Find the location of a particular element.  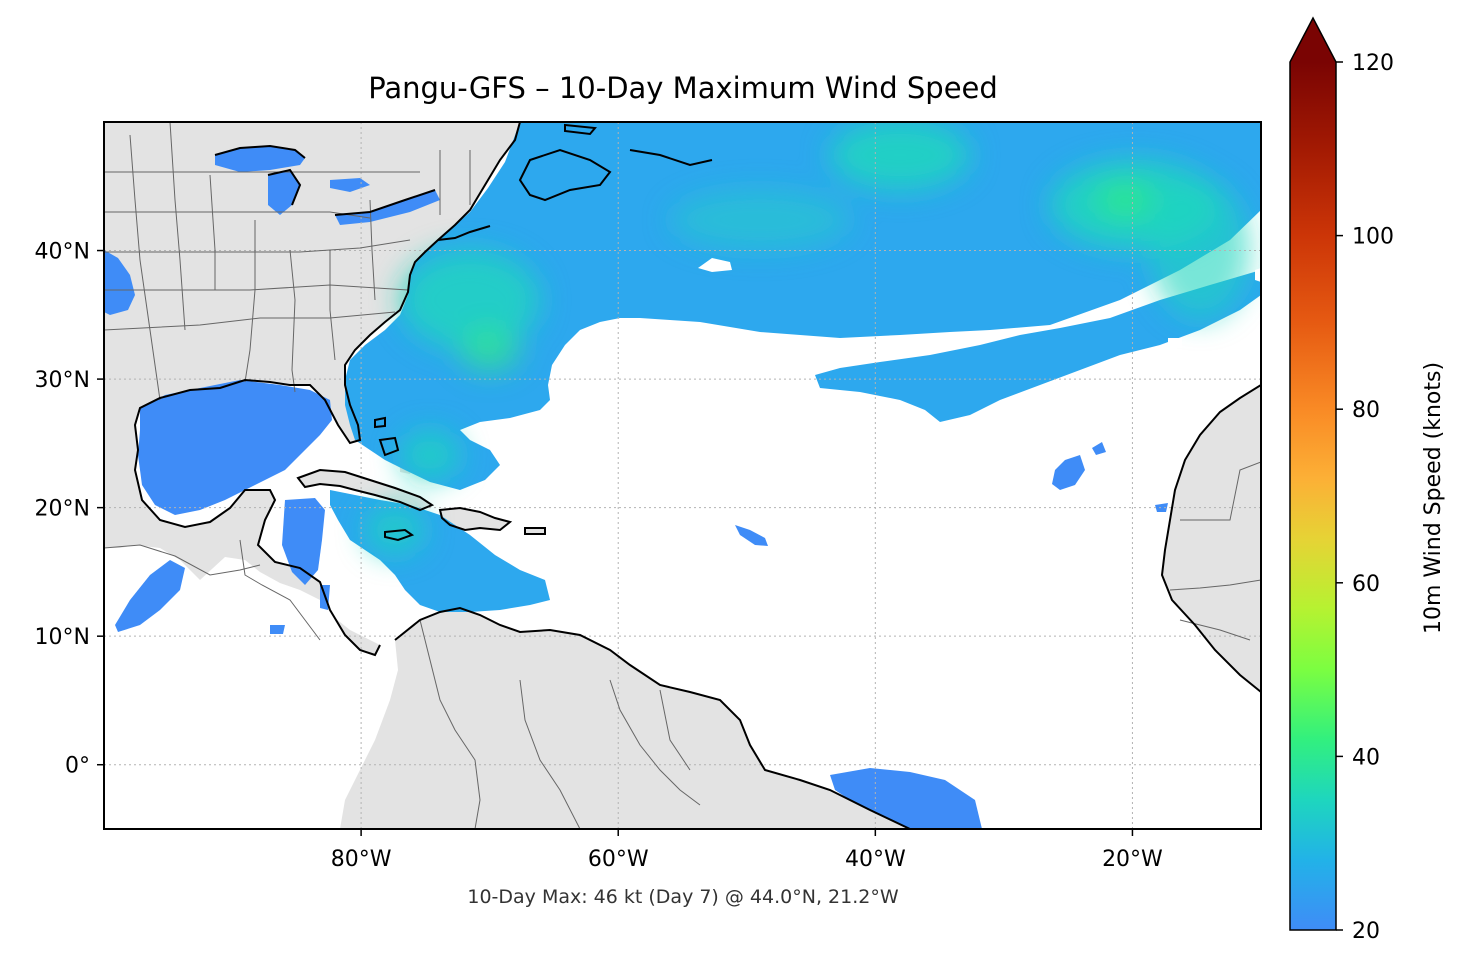

puerto-rico-land is located at coordinates (535, 531).